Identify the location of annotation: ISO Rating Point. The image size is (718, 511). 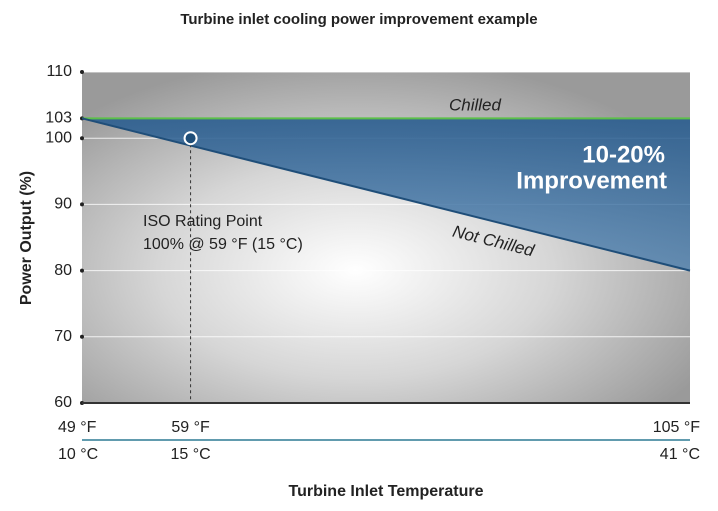
(203, 221).